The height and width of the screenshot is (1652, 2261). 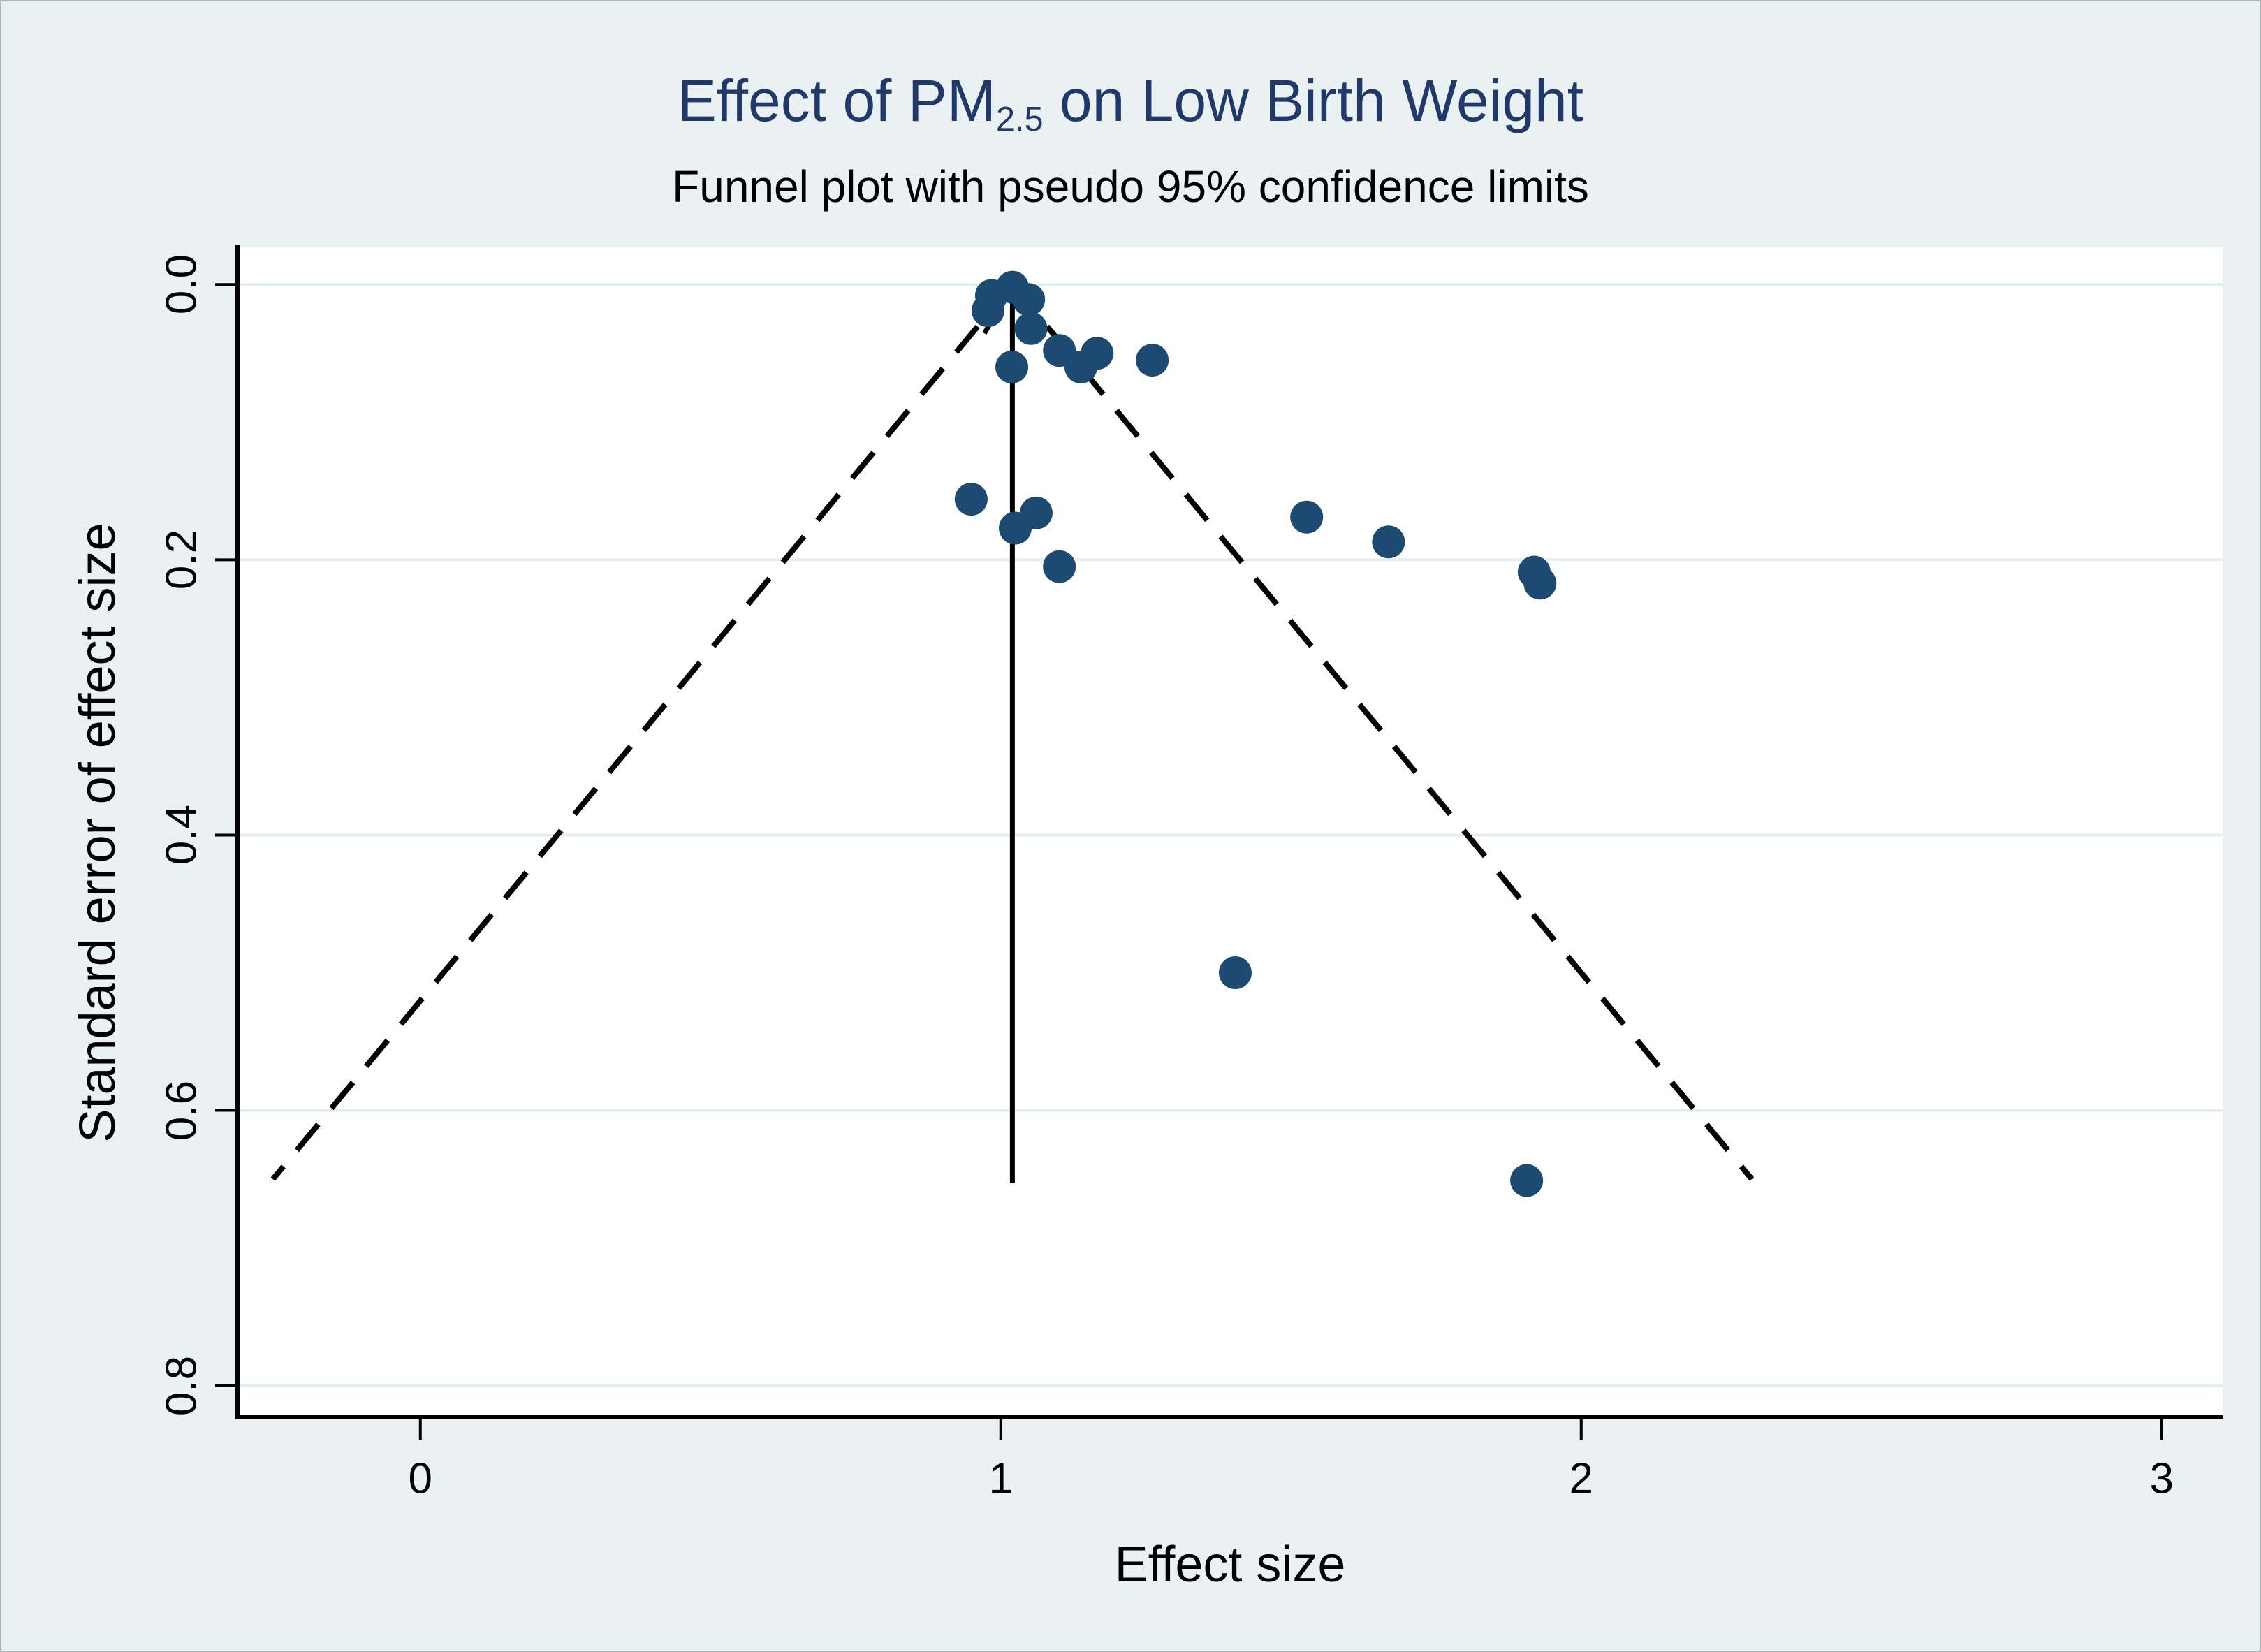 What do you see at coordinates (181, 835) in the screenshot?
I see `y-tick-label-0.4: 0.4` at bounding box center [181, 835].